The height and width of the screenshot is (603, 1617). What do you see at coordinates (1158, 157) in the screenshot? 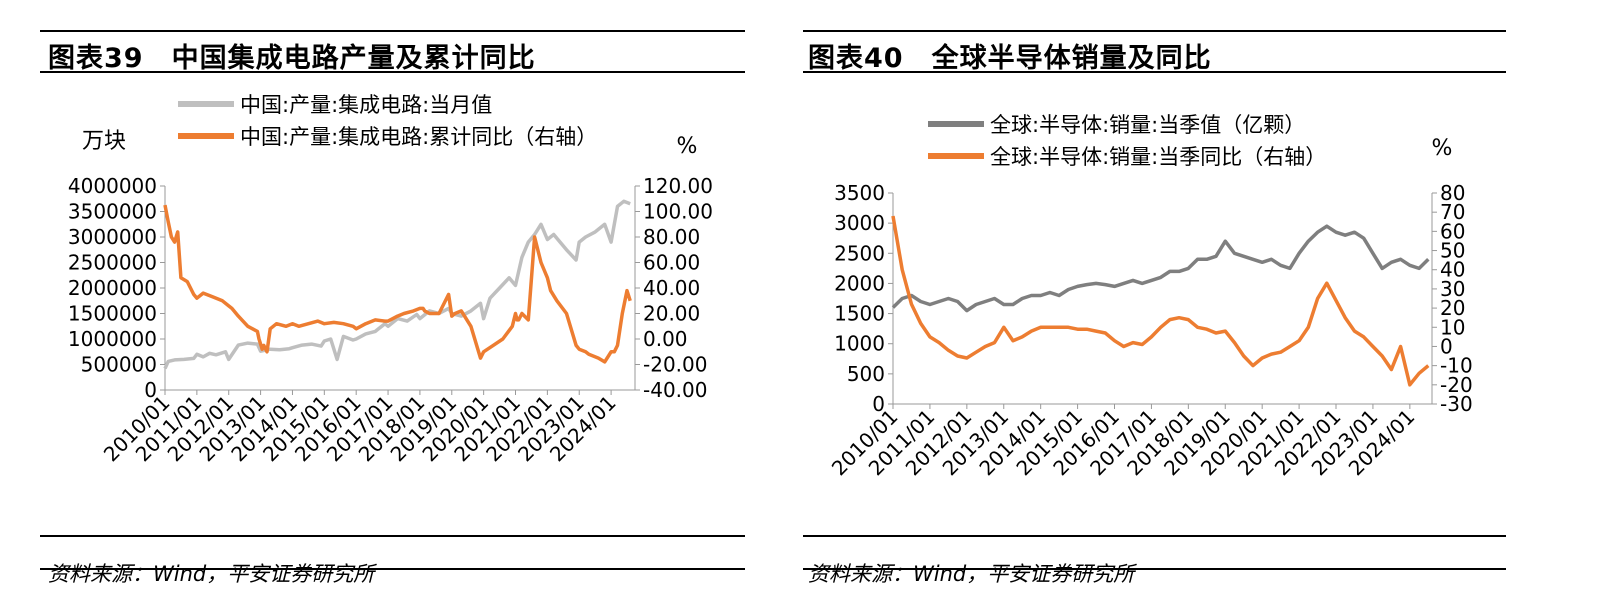
I see `legend-label-2: 全球:半导体:销量:当季同比（右轴）` at bounding box center [1158, 157].